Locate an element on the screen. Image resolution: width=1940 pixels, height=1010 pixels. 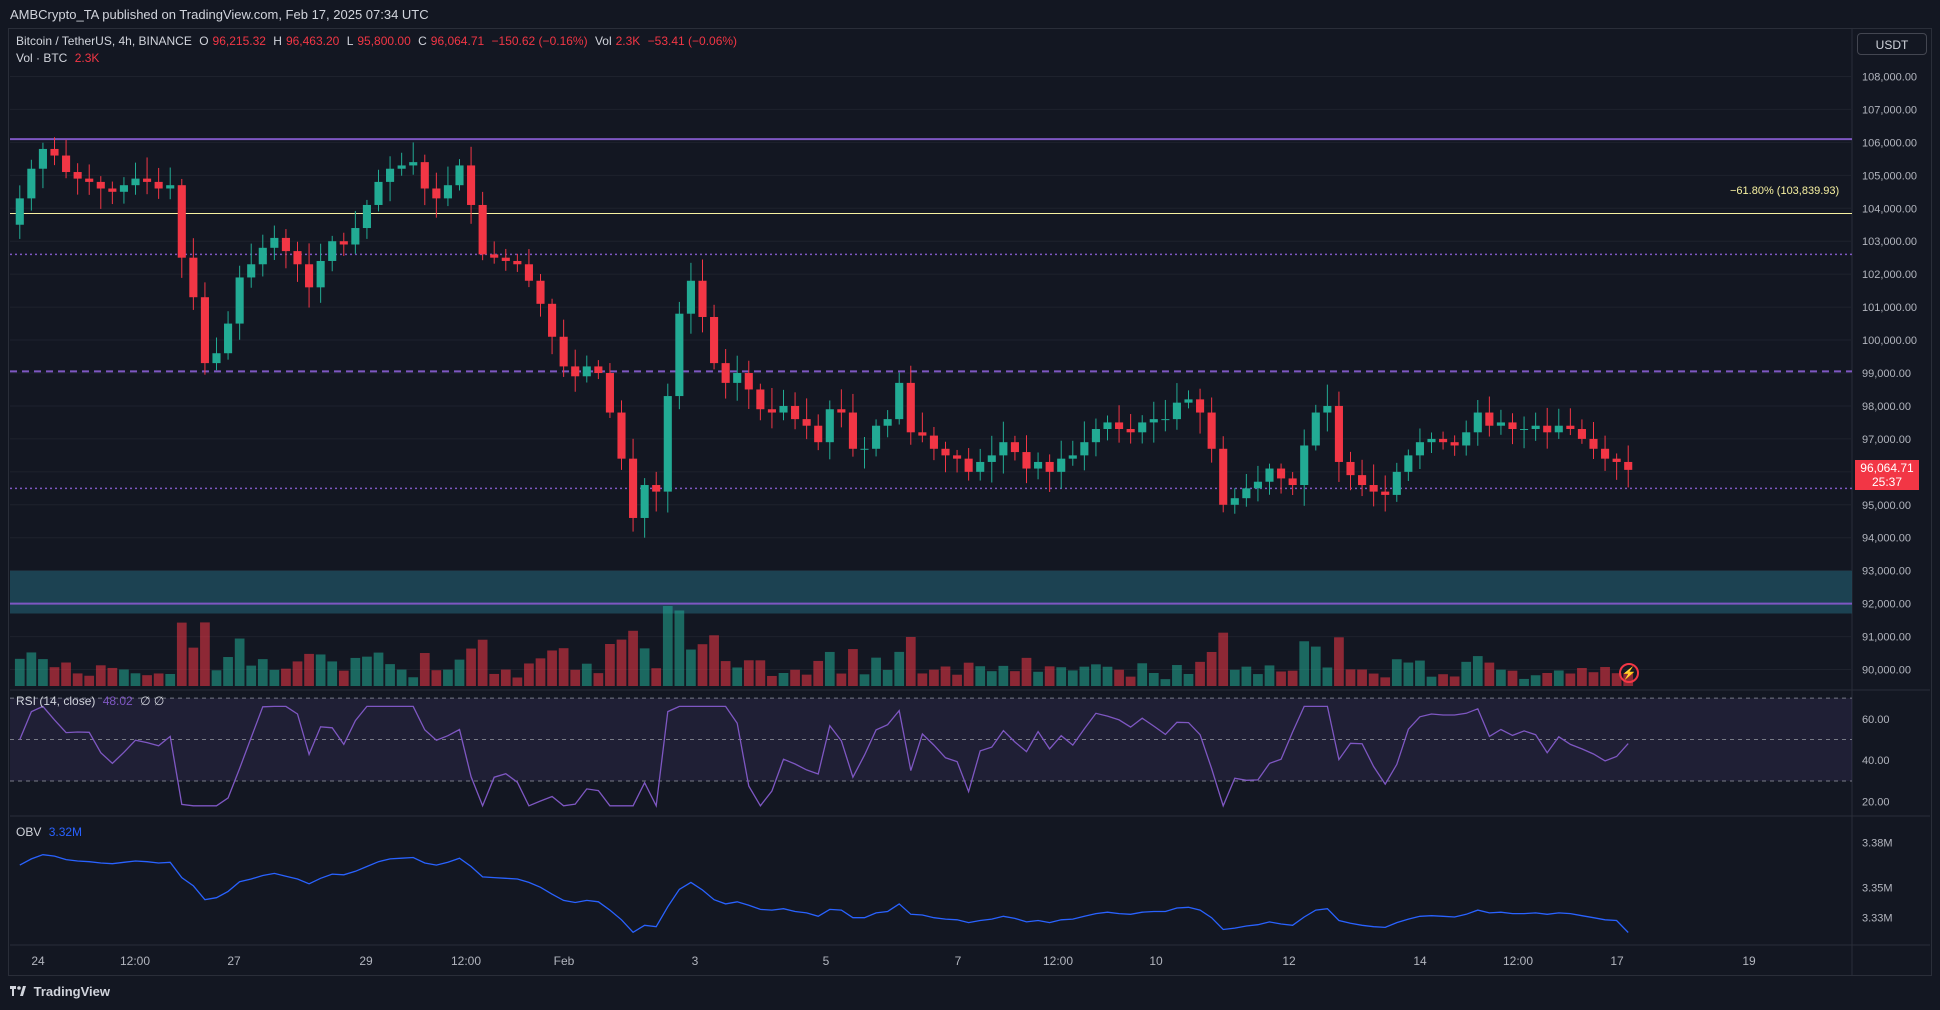
tradingview-logo-icon is located at coordinates (18, 991).